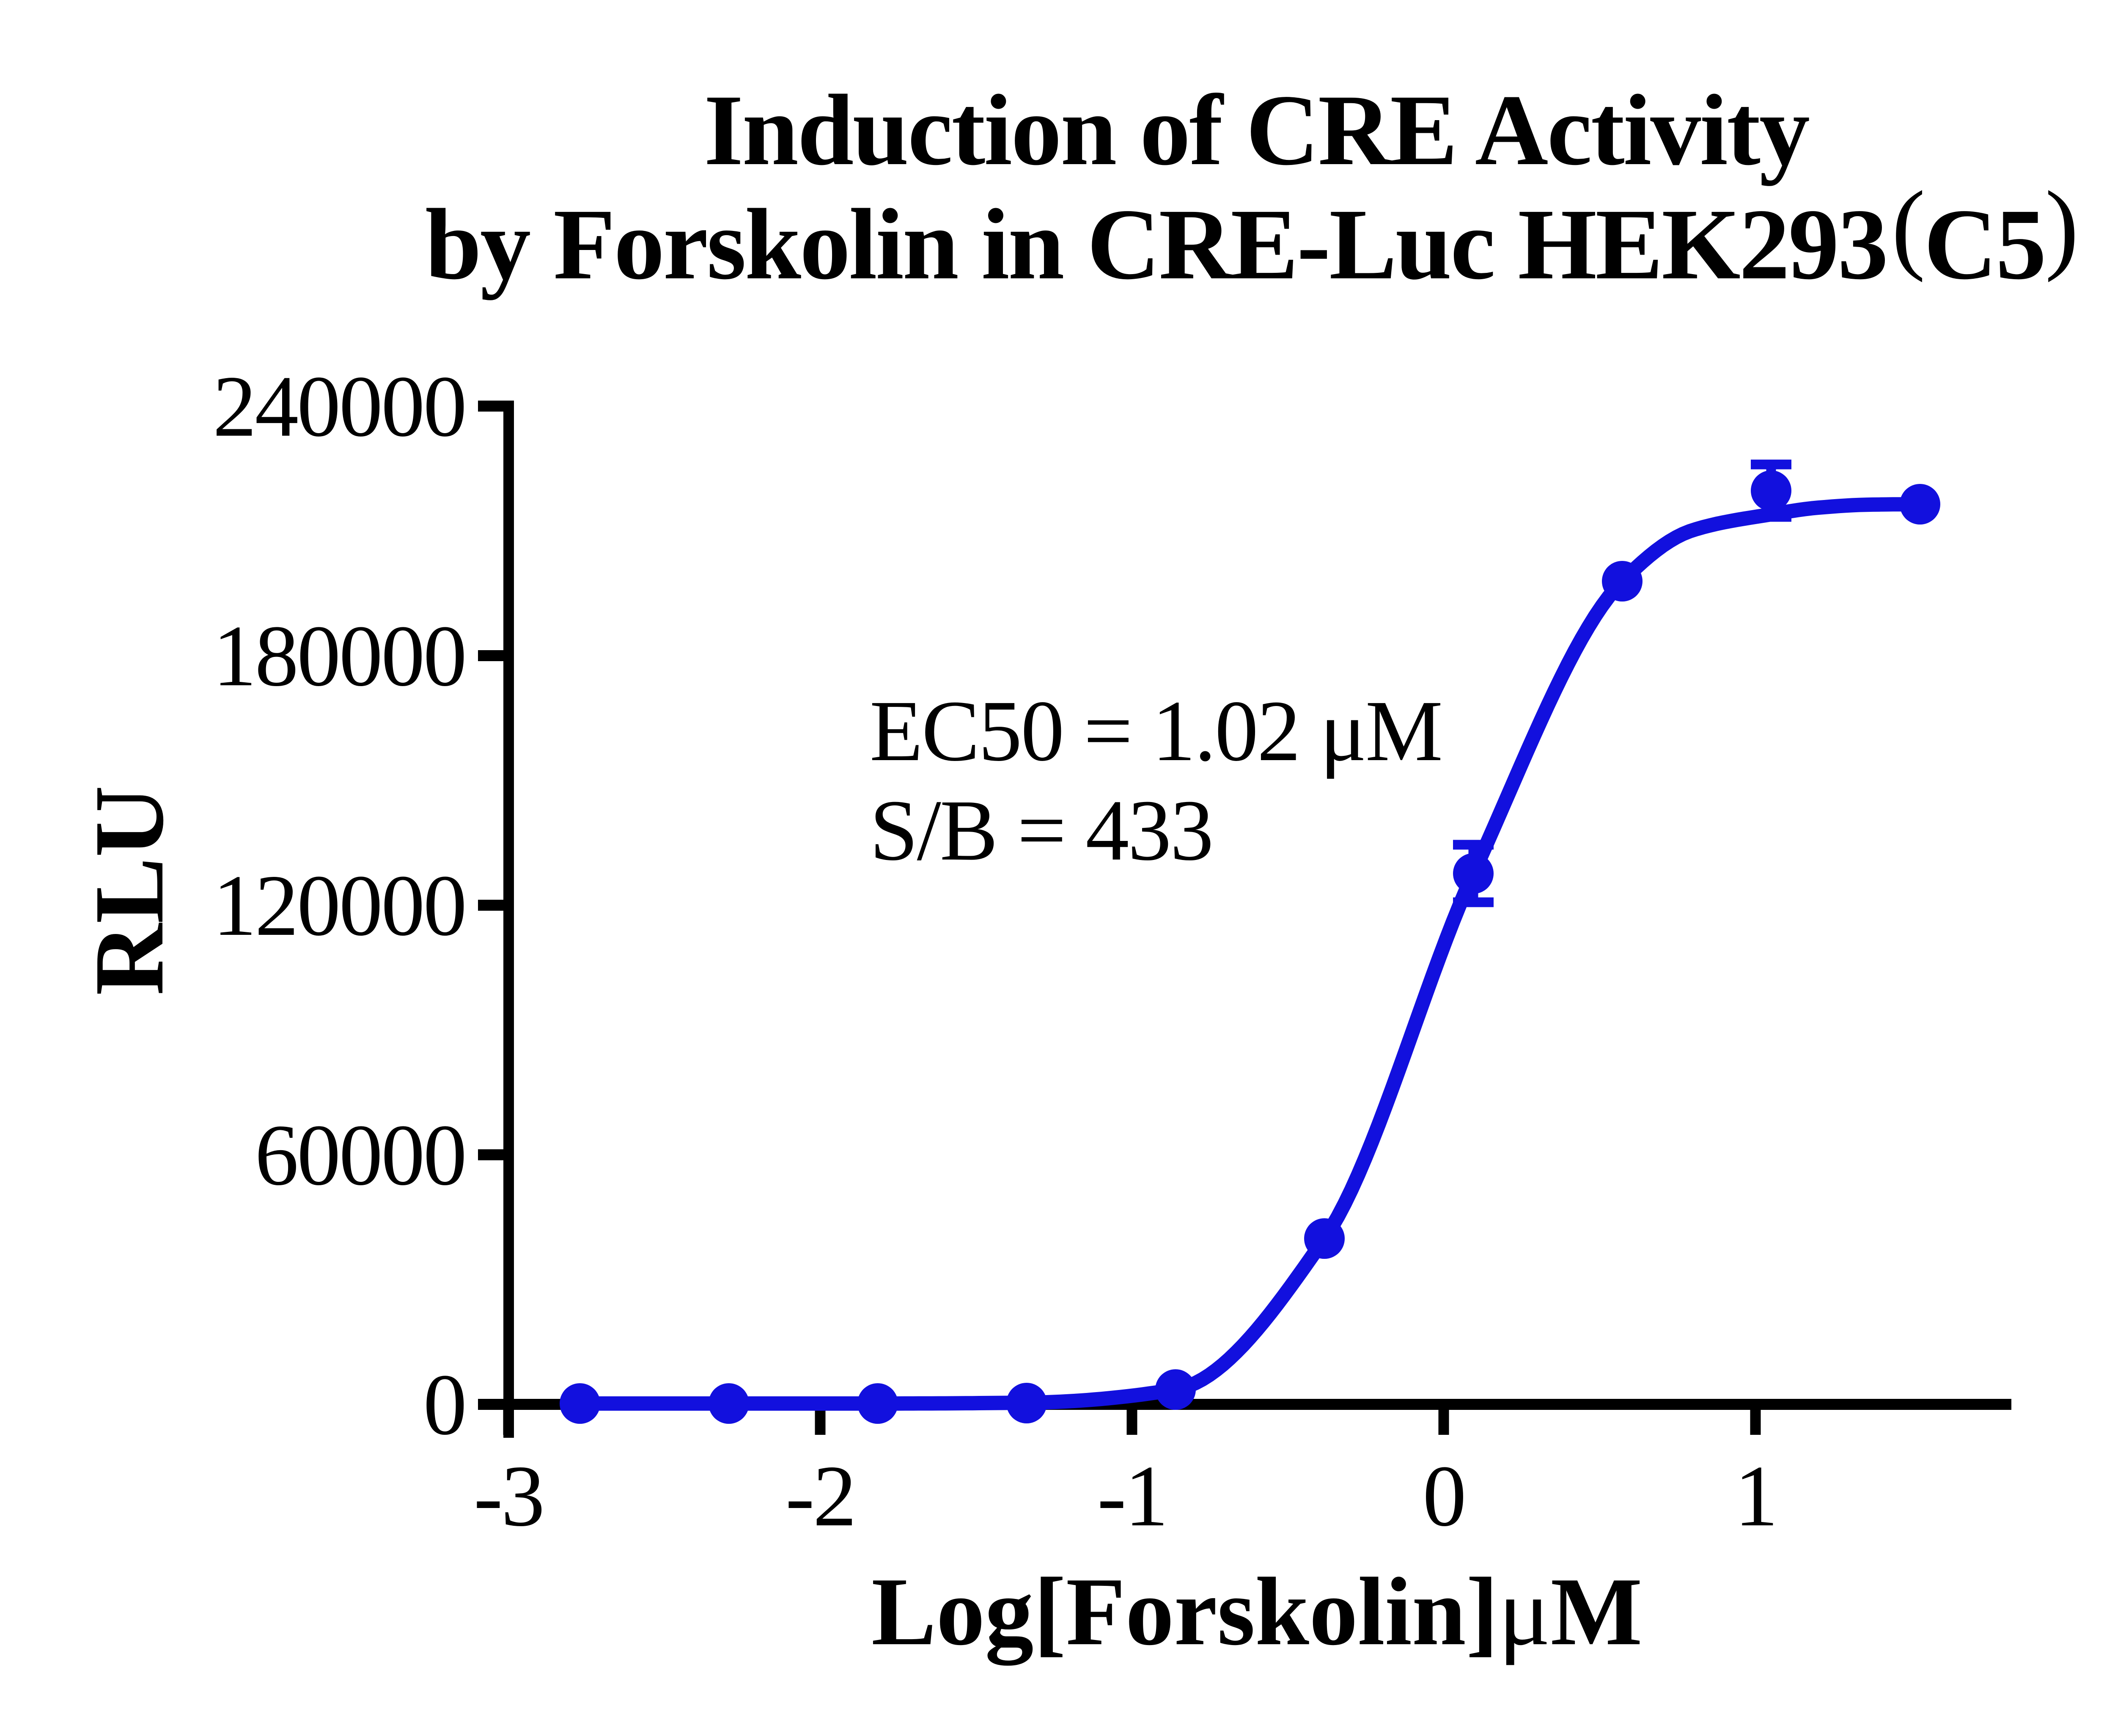  I want to click on svg-text:by Forskolin in CRE-Luc HEK293: by Forskolin in CRE-Luc HEK293(C5), so click(1251, 235).